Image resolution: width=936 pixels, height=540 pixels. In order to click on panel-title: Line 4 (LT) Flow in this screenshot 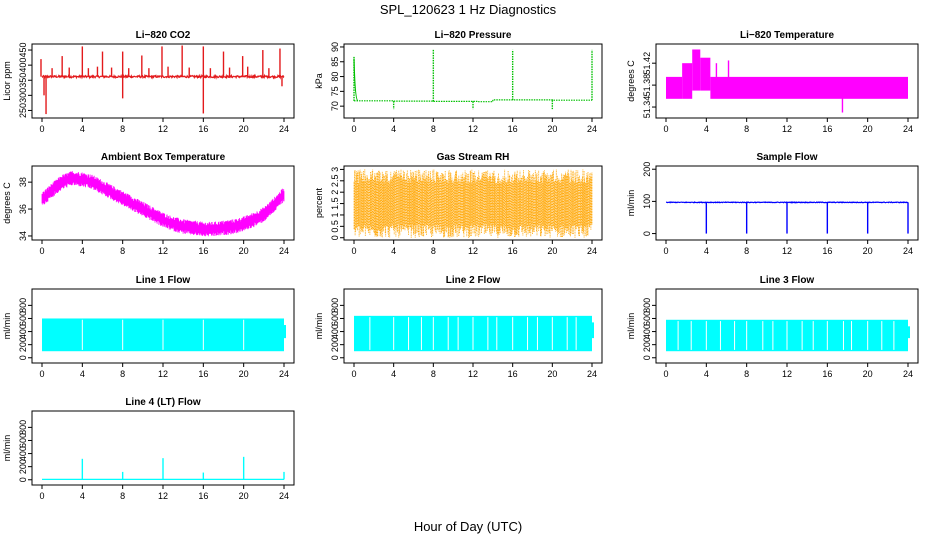, I will do `click(163, 402)`.